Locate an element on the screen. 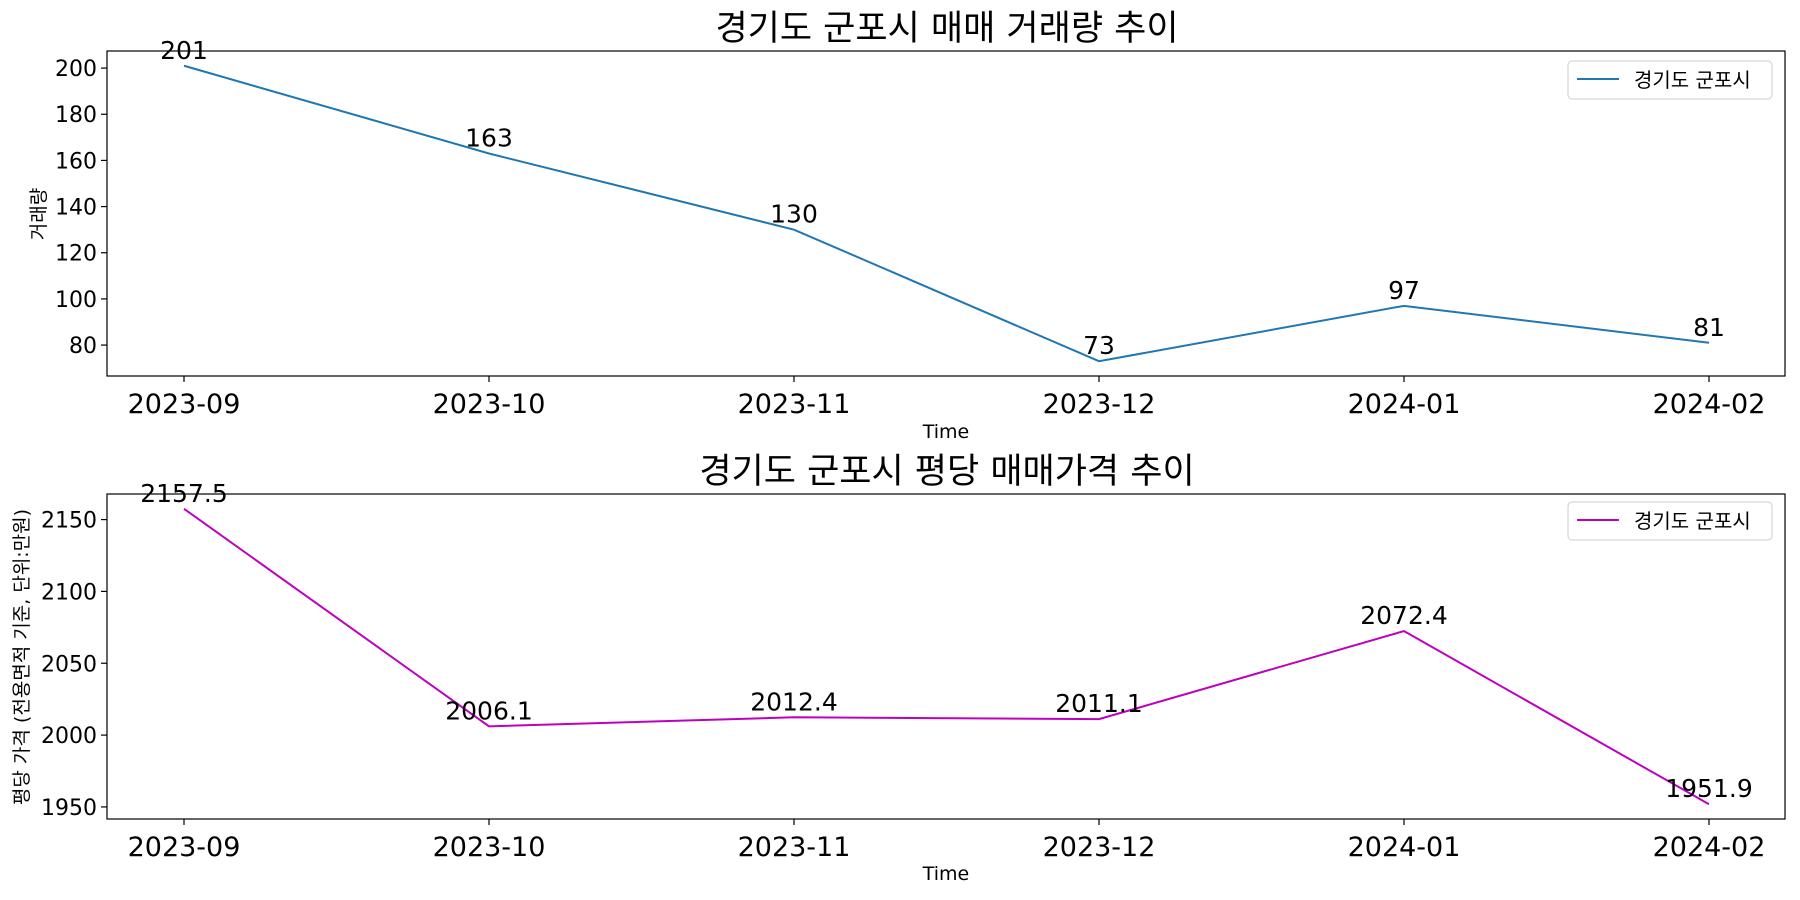 This screenshot has height=900, width=1800. data-label: 2012.4 is located at coordinates (793, 701).